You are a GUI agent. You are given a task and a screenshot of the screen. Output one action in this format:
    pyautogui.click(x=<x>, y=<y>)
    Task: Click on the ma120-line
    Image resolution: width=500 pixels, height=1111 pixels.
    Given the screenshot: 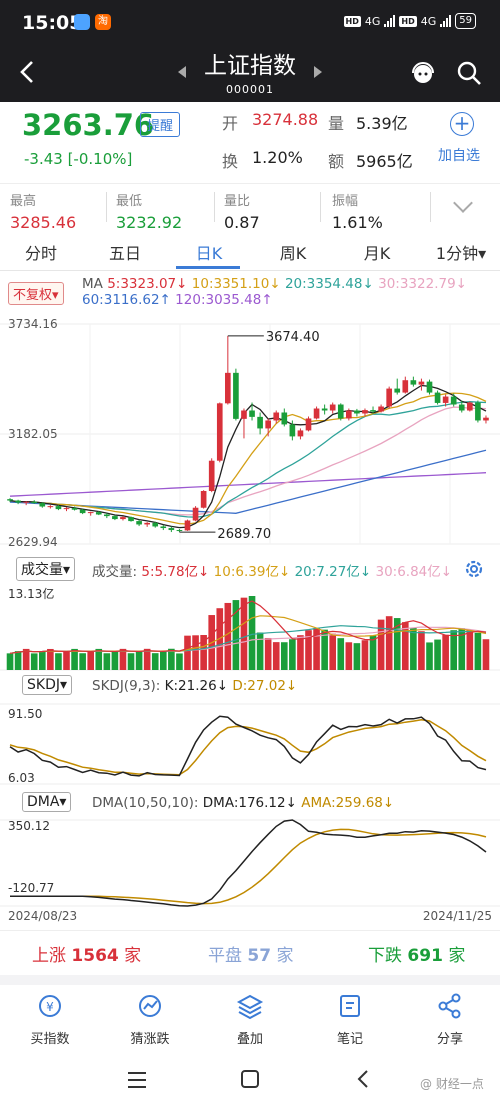 What is the action you would take?
    pyautogui.click(x=248, y=484)
    